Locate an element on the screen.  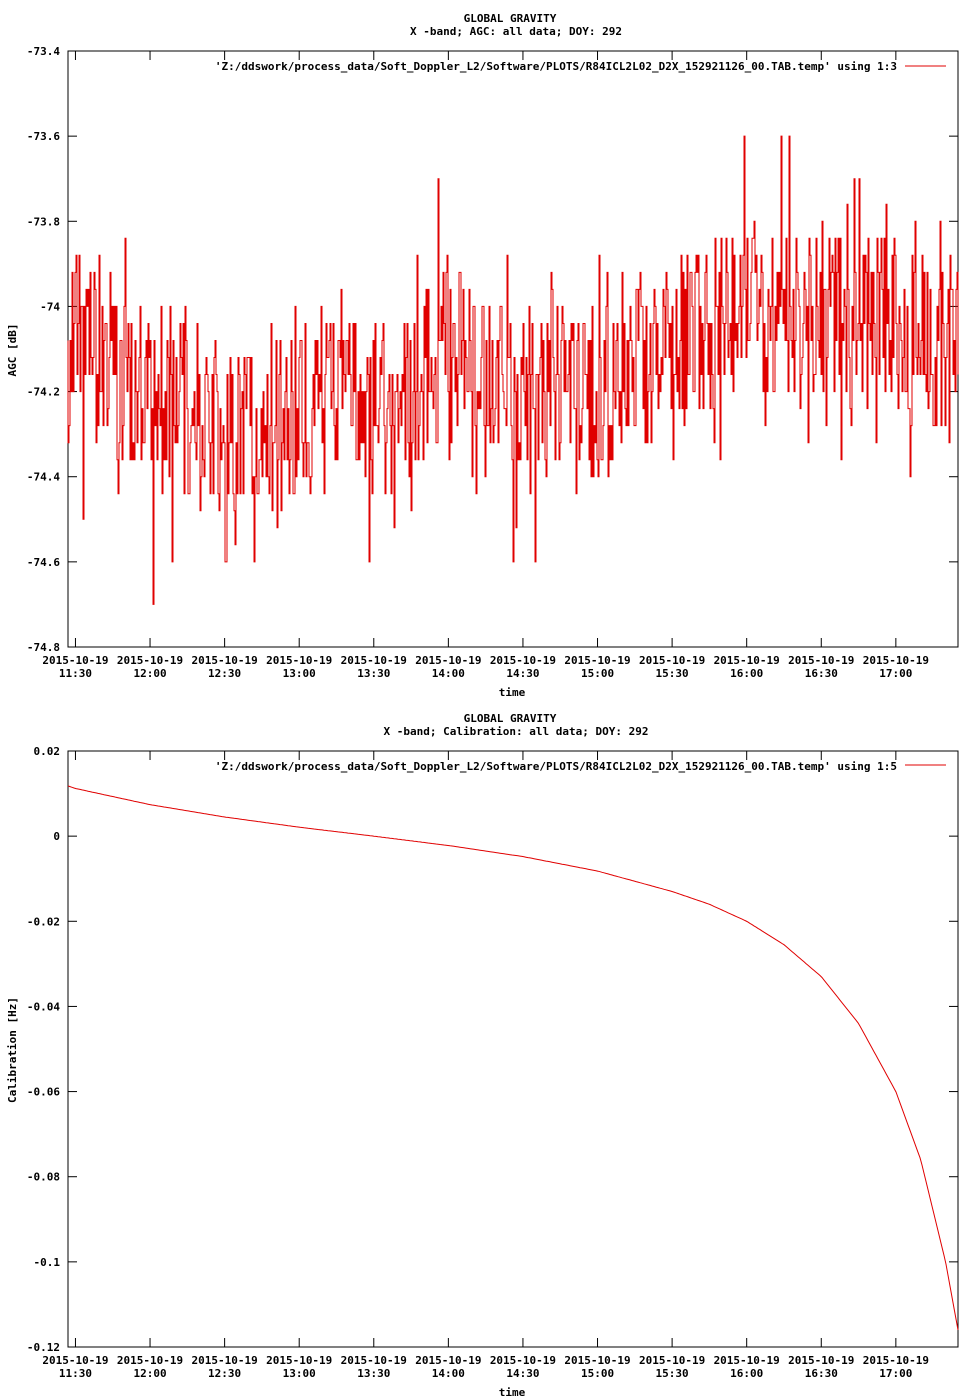
agc-x-tick-time: 13:30 is located at coordinates (373, 673).